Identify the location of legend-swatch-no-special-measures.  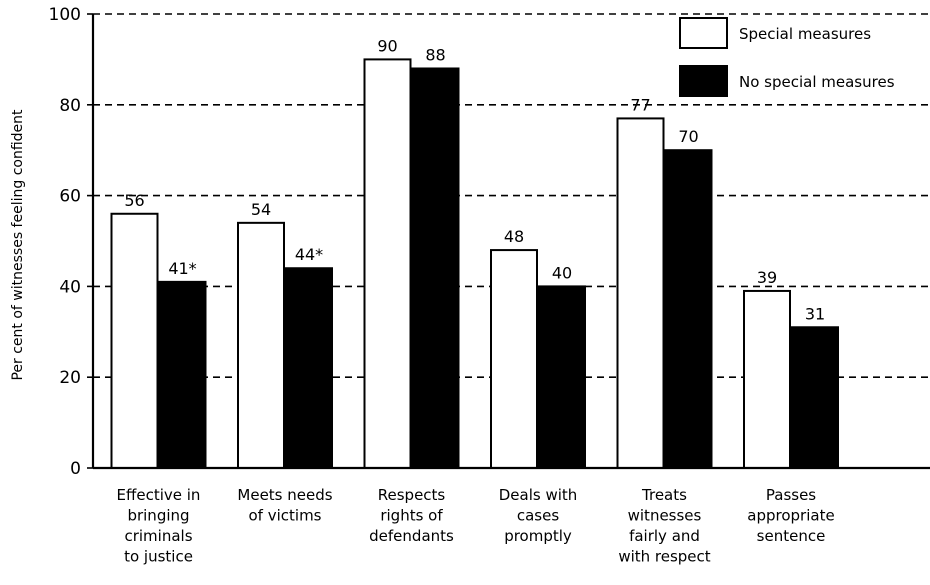
(703, 81).